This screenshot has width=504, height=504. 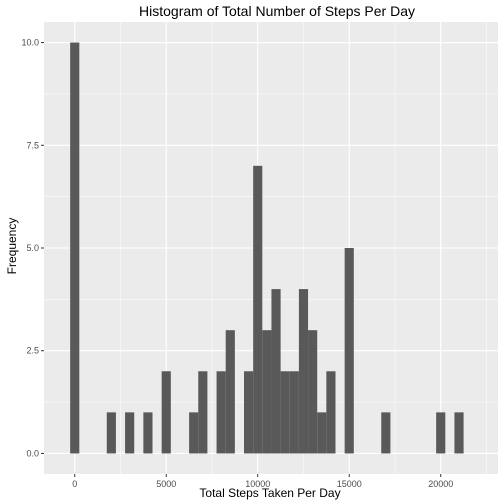 I want to click on x-tick-label: 0, so click(x=74, y=484).